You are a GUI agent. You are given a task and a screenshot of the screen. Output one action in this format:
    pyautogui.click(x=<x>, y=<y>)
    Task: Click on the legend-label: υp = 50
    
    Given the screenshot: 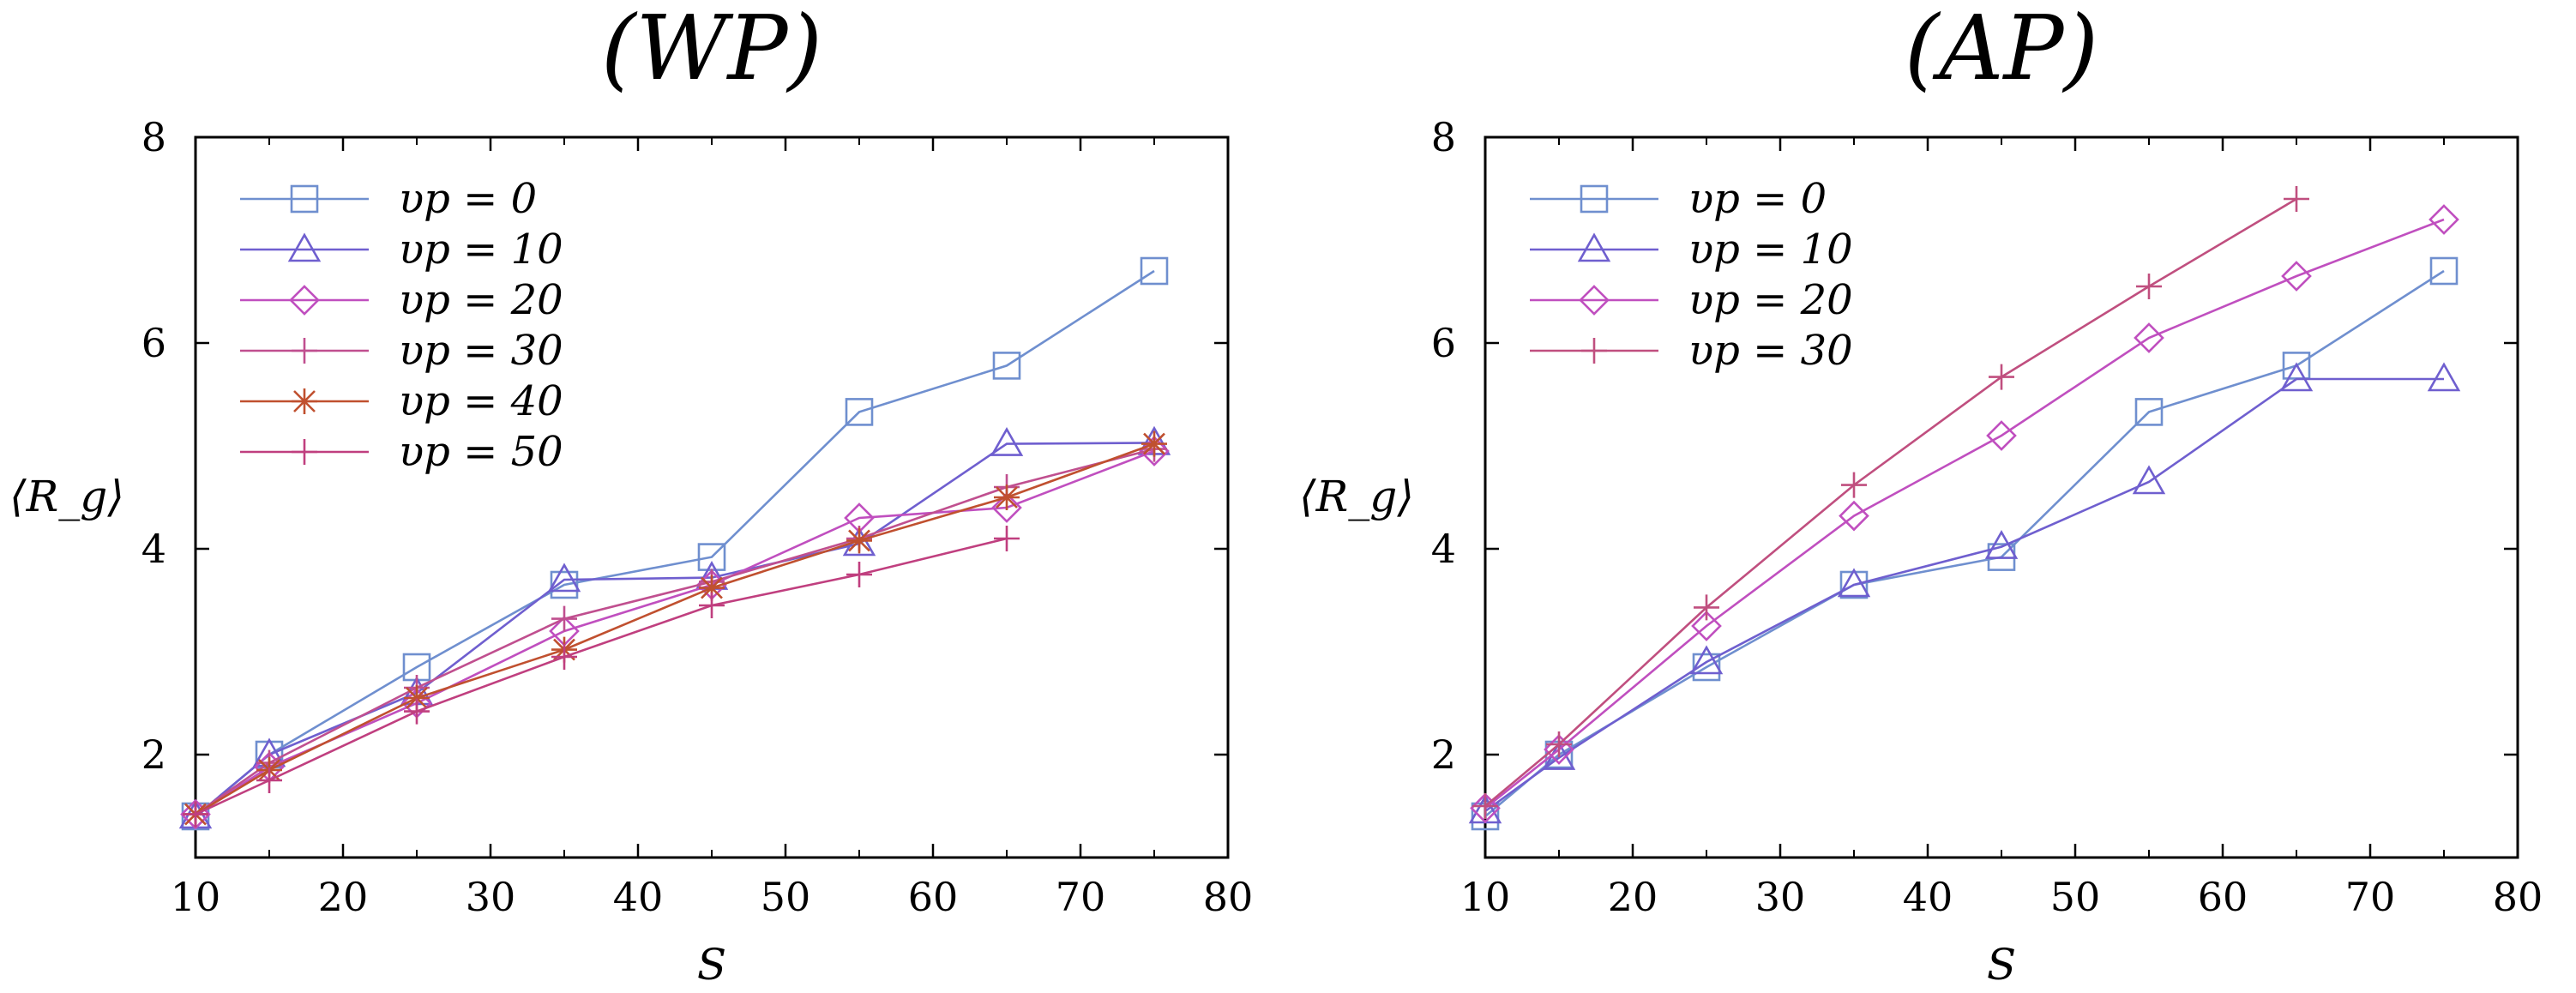 What is the action you would take?
    pyautogui.click(x=481, y=452)
    